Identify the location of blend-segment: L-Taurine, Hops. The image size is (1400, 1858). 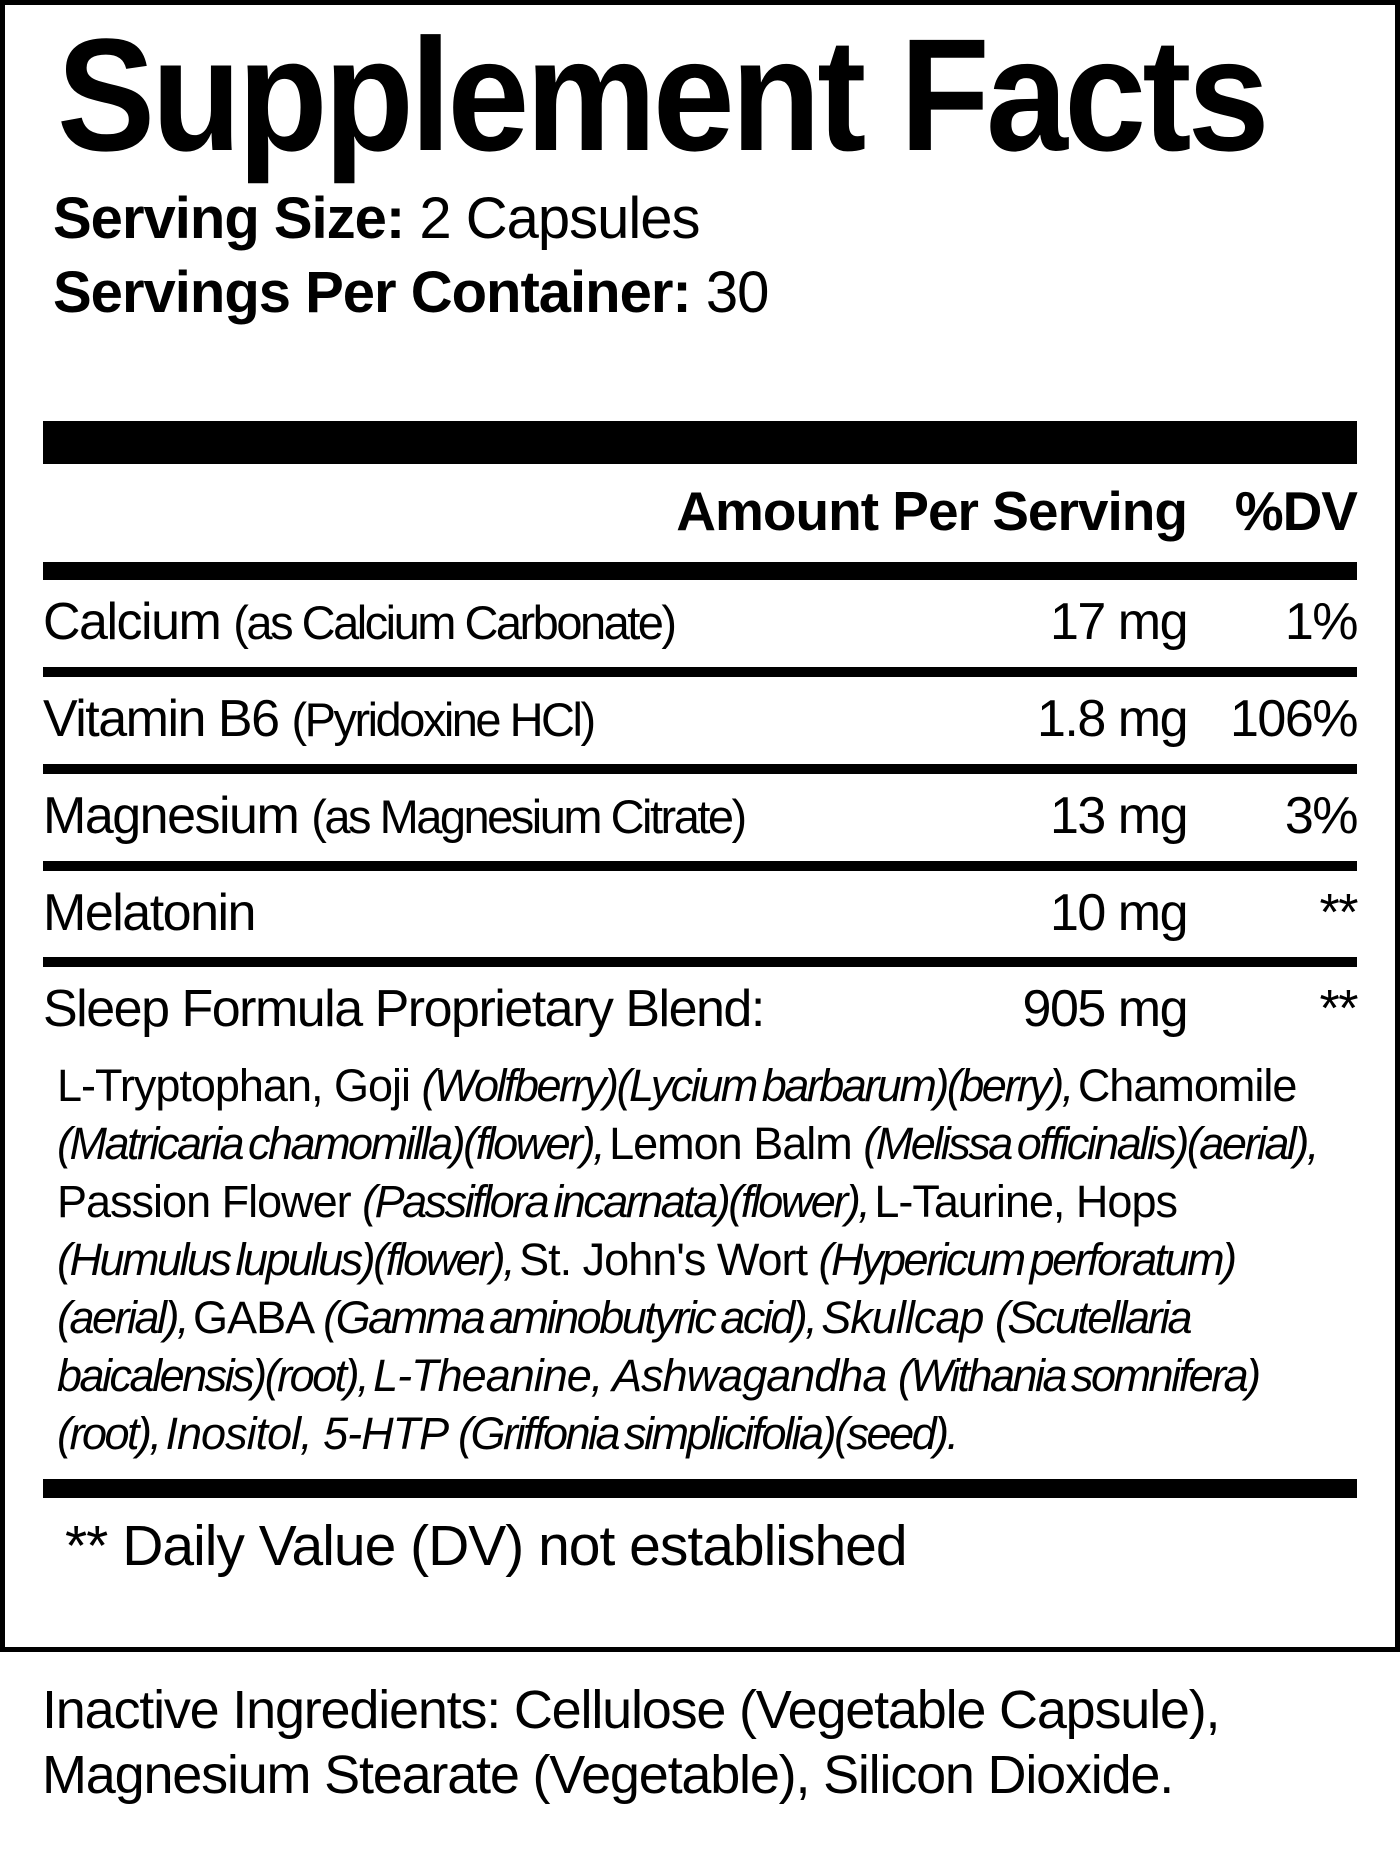
(1026, 1201).